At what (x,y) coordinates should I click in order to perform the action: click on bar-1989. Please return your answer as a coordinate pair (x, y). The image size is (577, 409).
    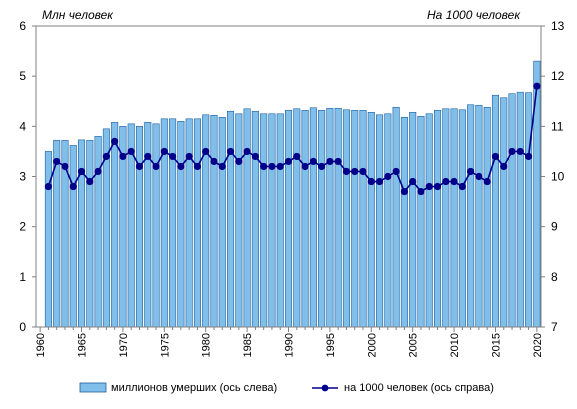
    Looking at the image, I should click on (280, 220).